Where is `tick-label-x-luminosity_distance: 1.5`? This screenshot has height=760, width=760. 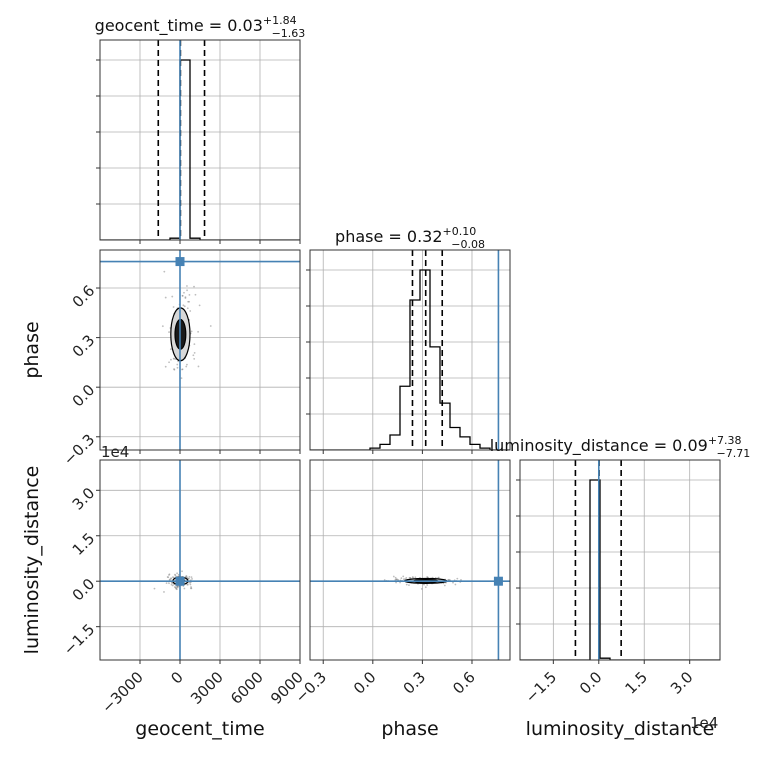
tick-label-x-luminosity_distance: 1.5 is located at coordinates (636, 683).